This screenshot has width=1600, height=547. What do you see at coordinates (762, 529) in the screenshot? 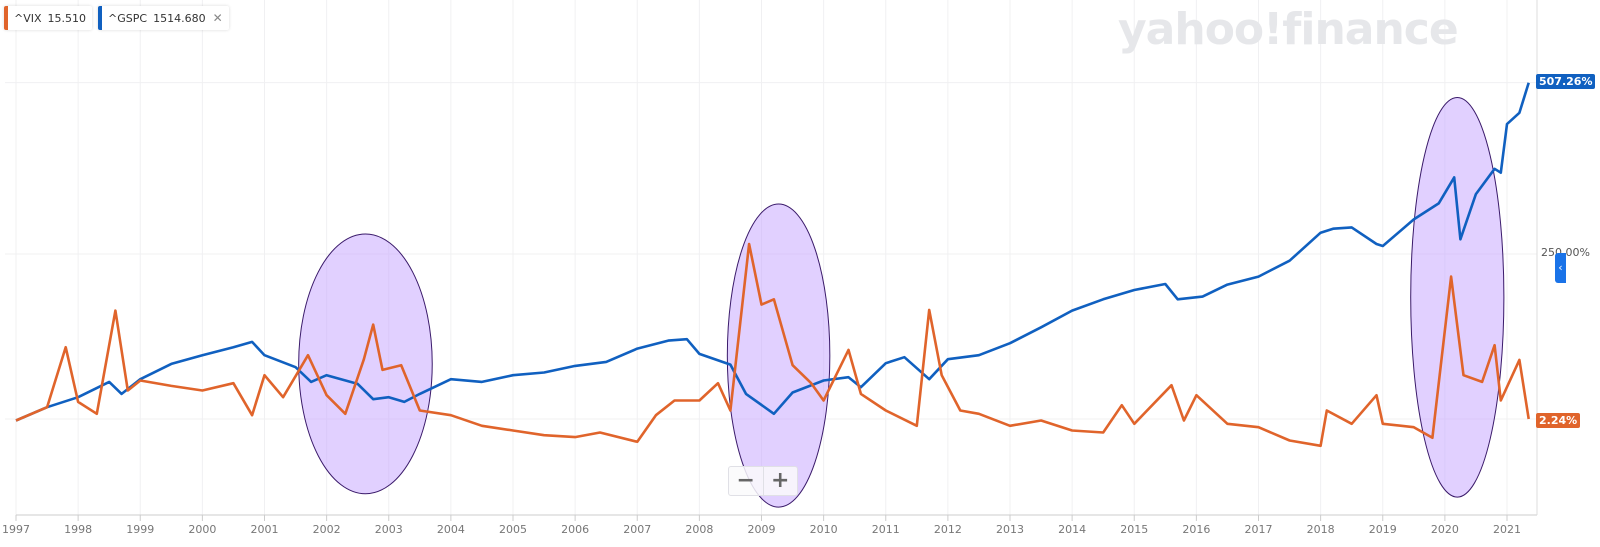
I see `x-tick-label: 2009` at bounding box center [762, 529].